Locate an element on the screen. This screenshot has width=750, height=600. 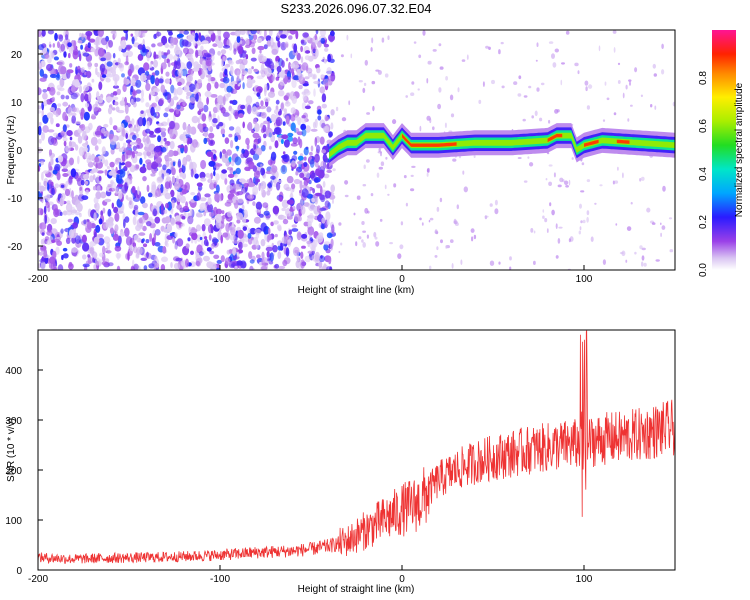
x-tick-label: -100 is located at coordinates (220, 579).